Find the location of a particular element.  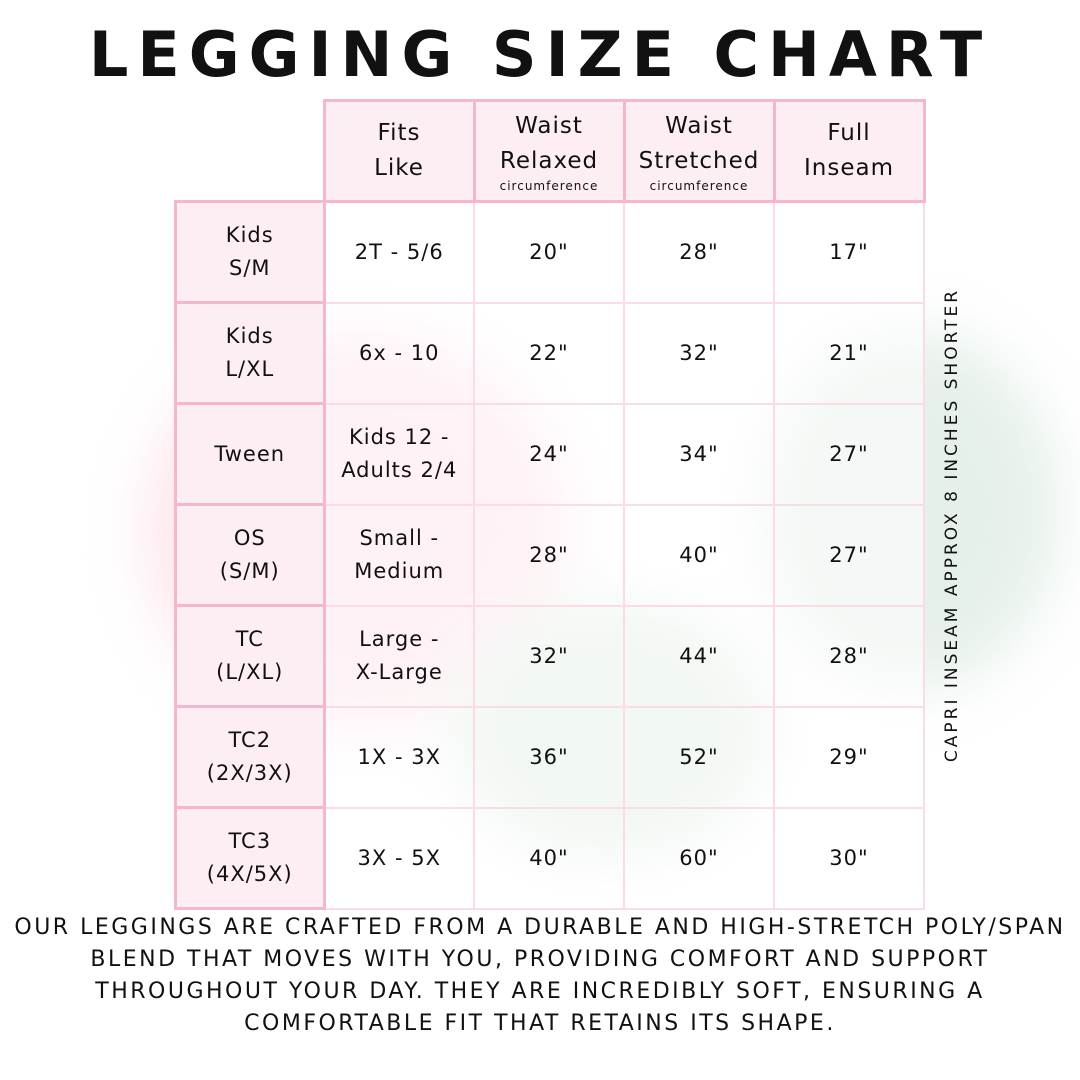

cell-line: L/XL is located at coordinates (250, 369).